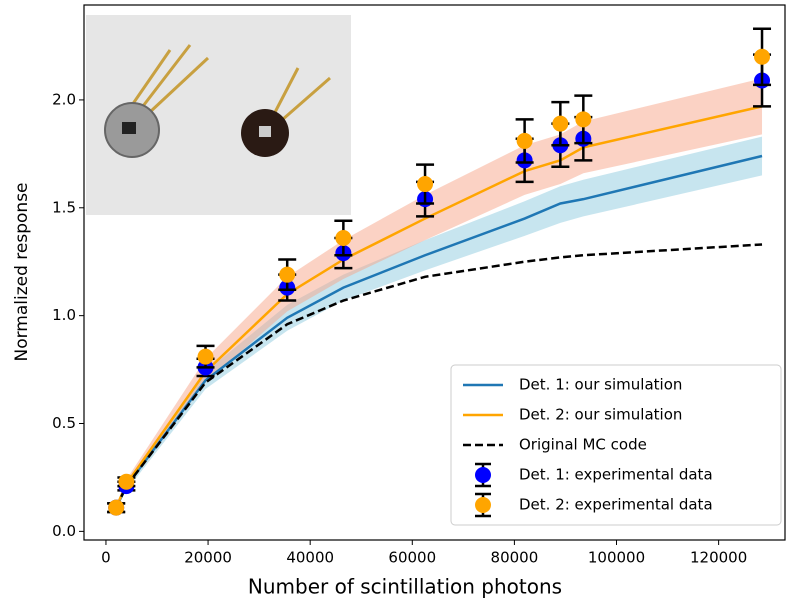 The height and width of the screenshot is (601, 788). I want to click on legend-box, so click(616, 445).